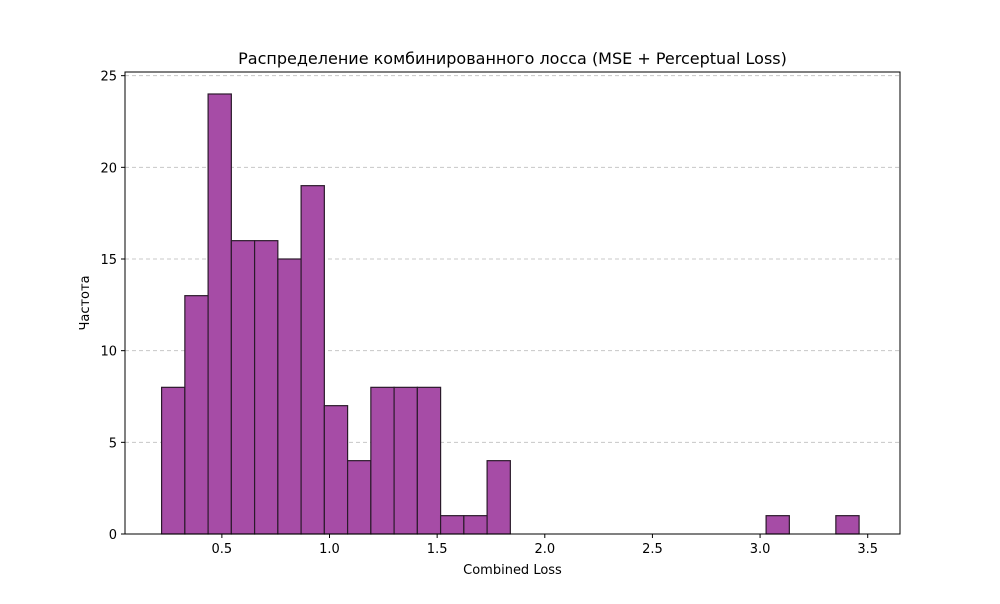 Image resolution: width=1000 pixels, height=604 pixels. What do you see at coordinates (652, 549) in the screenshot?
I see `x-tick-label: 2.5` at bounding box center [652, 549].